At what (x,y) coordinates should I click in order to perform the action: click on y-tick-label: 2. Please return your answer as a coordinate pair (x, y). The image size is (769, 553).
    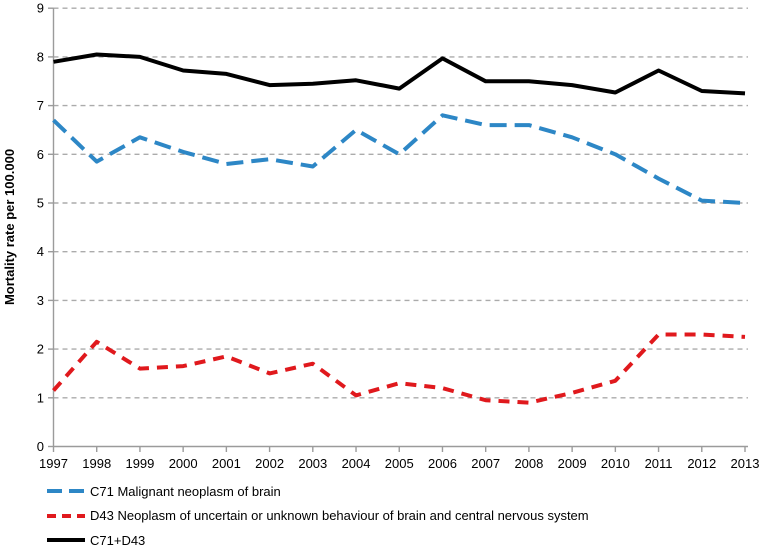
    Looking at the image, I should click on (40, 349).